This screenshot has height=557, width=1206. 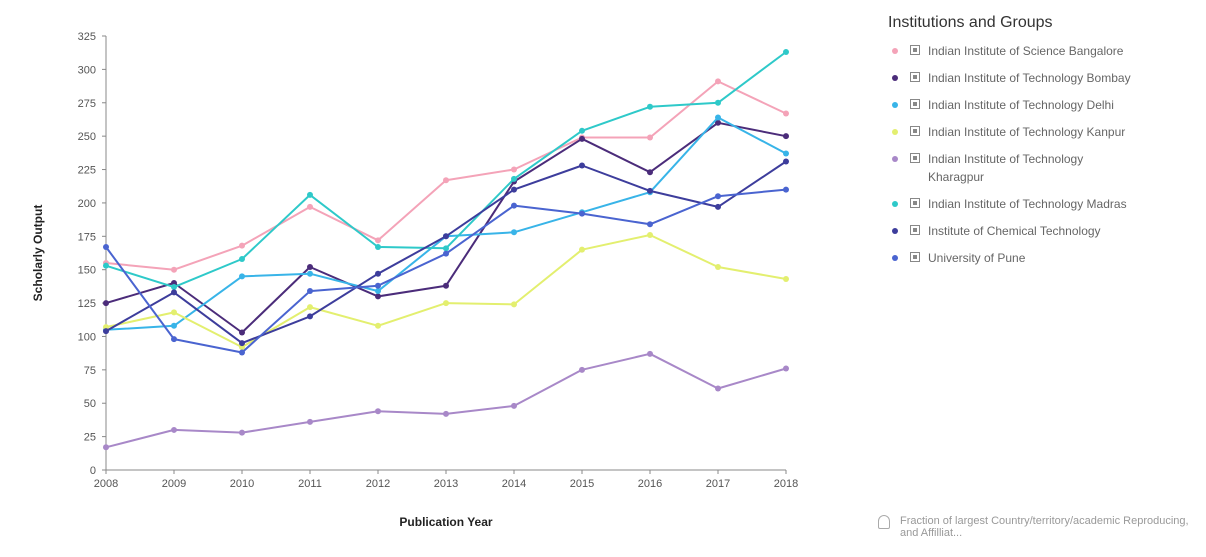 What do you see at coordinates (977, 258) in the screenshot?
I see `legend-label: University of Pune` at bounding box center [977, 258].